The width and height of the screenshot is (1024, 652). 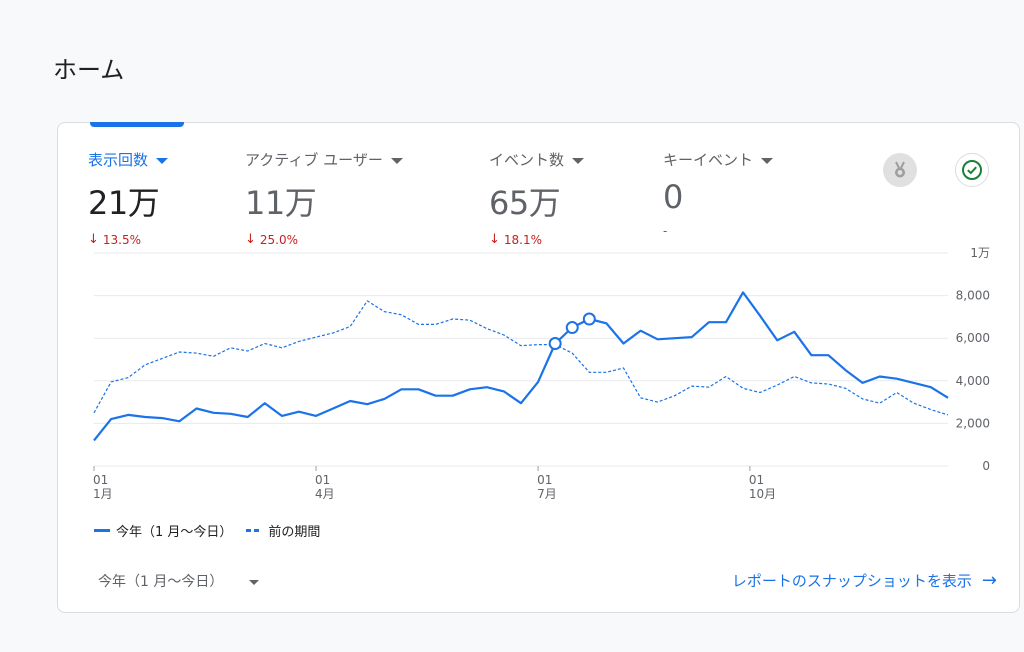 I want to click on legend-current-label: 今年（1 月〜今日）, so click(x=174, y=532).